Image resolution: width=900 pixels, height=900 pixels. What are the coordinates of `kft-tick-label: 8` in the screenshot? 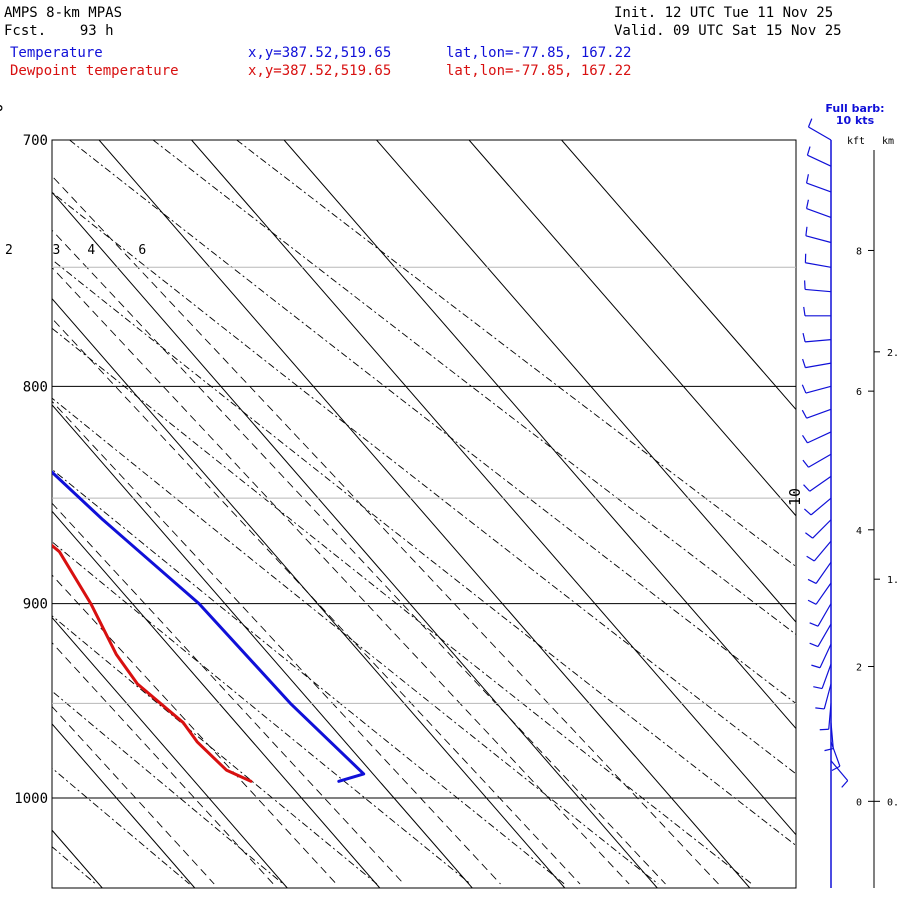 It's located at (859, 251).